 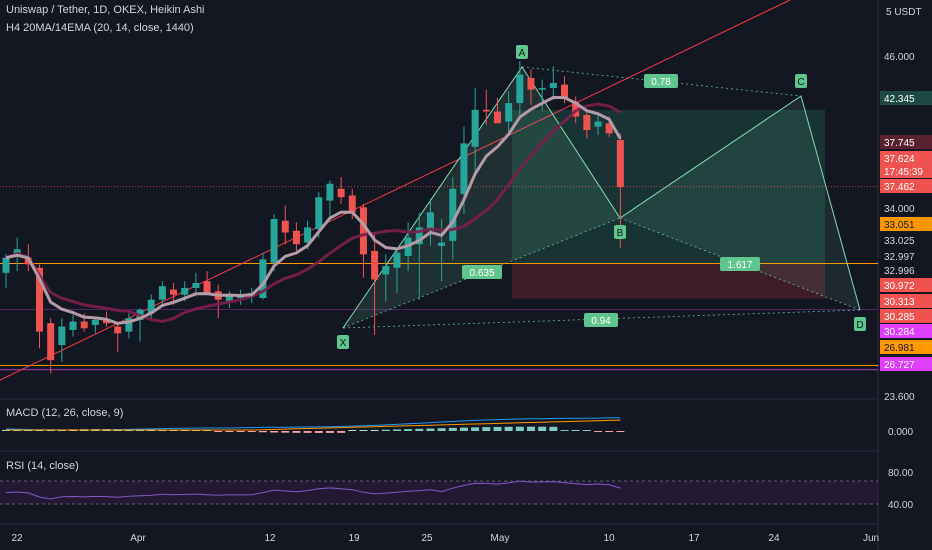 I want to click on ratio-label-ac: 0.78, so click(x=661, y=82).